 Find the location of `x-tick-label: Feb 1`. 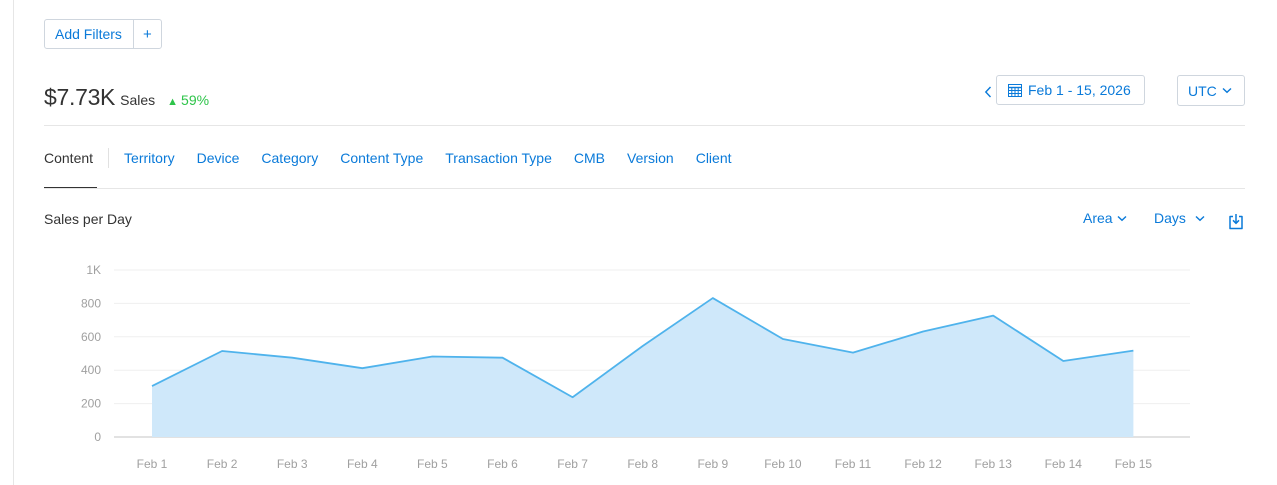

x-tick-label: Feb 1 is located at coordinates (152, 464).